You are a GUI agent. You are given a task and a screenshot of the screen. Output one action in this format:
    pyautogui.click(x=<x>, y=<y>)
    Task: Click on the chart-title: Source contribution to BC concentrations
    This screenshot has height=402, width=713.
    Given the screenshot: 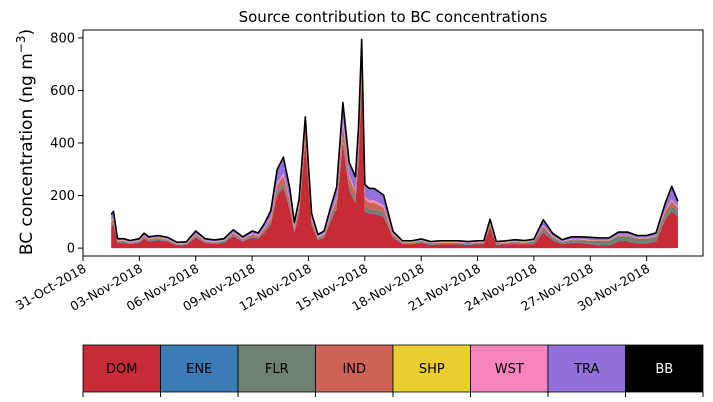 What is the action you would take?
    pyautogui.click(x=393, y=17)
    